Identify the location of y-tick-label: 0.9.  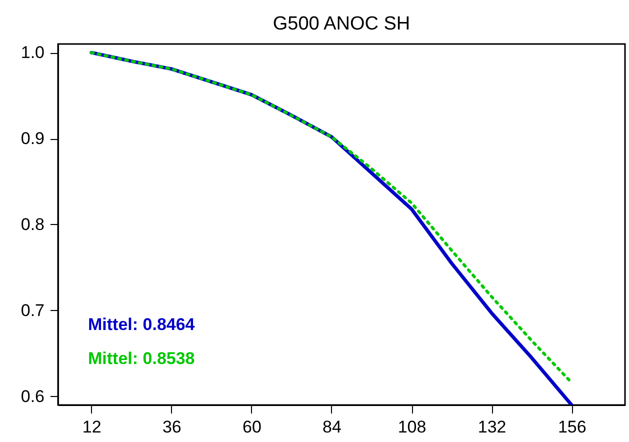
(32, 138).